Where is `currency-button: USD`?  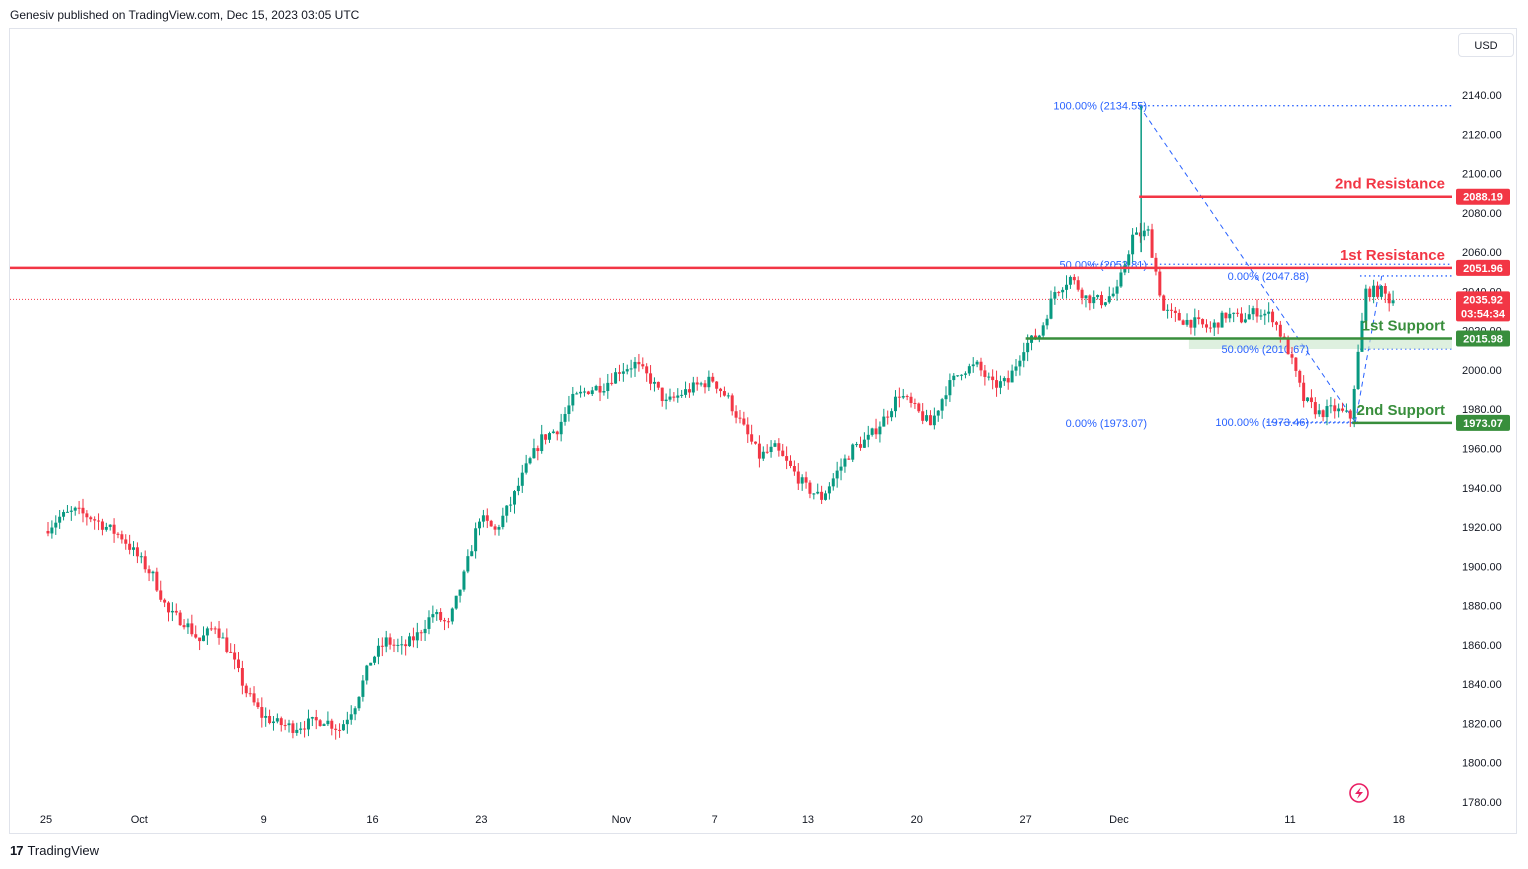
currency-button: USD is located at coordinates (1486, 45).